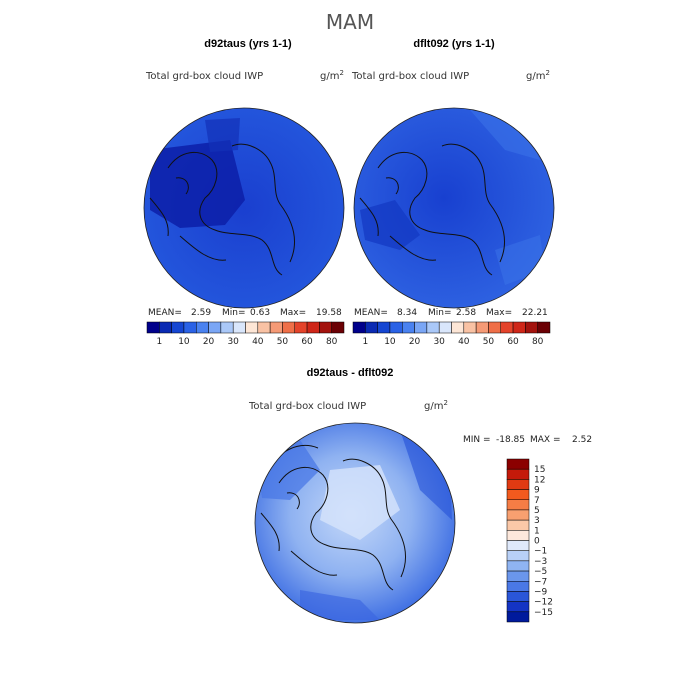 The image size is (700, 700). I want to click on panel-c-units: g/m2, so click(436, 405).